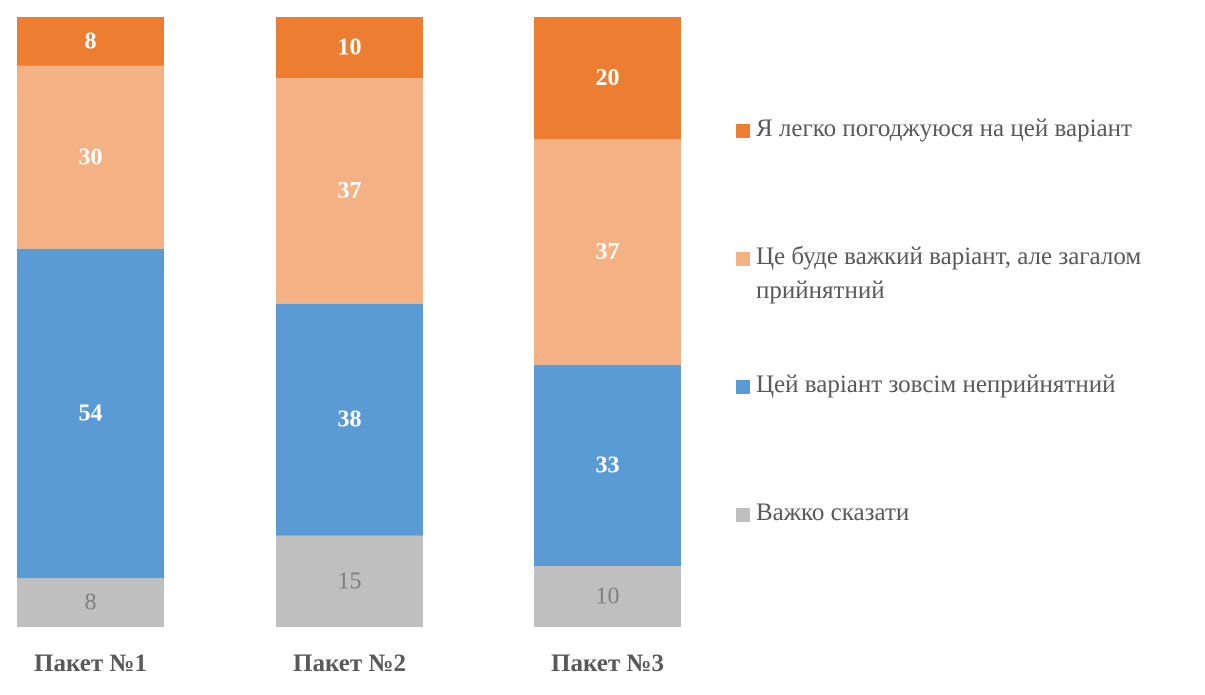 The image size is (1205, 695). What do you see at coordinates (966, 516) in the screenshot?
I see `legend-item-hard-to-say: Важко сказати` at bounding box center [966, 516].